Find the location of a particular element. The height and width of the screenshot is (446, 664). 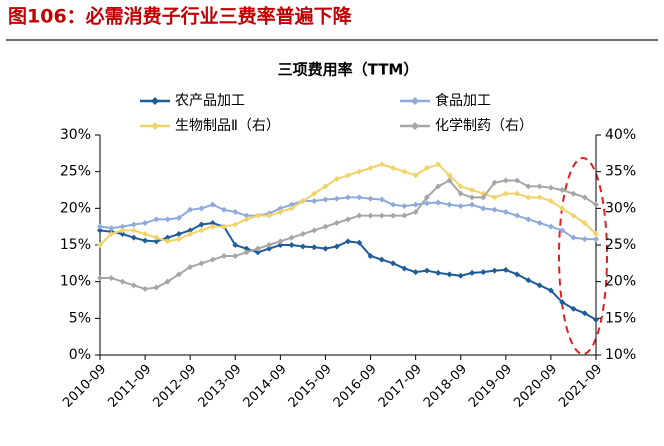

x-tick-label: 2012-09 is located at coordinates (174, 386).